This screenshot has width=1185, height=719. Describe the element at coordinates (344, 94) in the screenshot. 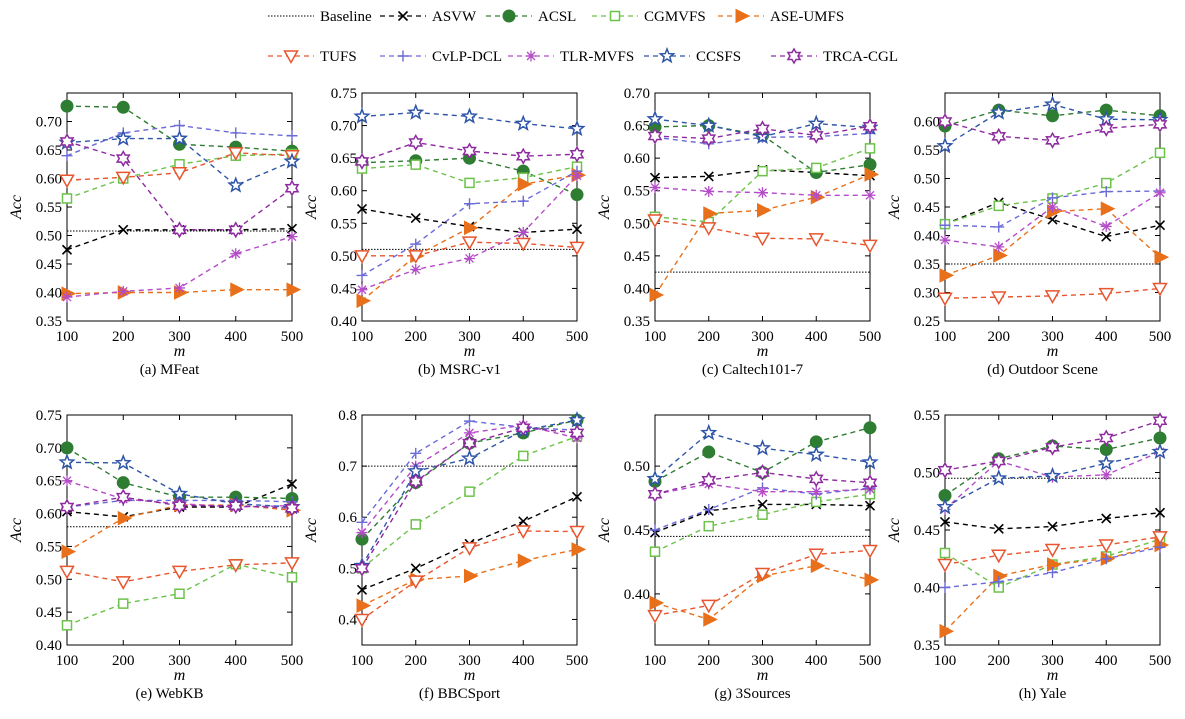

I see `y-tick-label: 0.75` at that location.